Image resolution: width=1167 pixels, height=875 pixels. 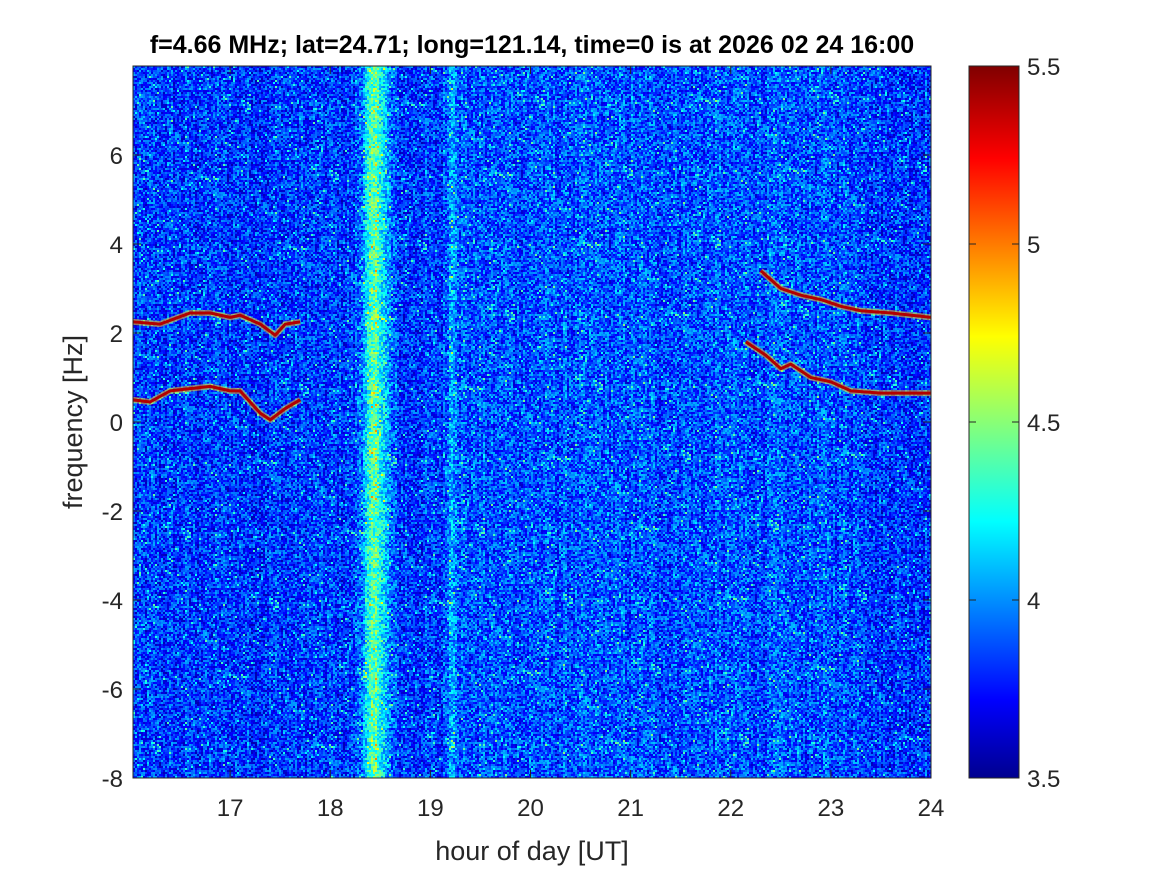 I want to click on trace-lower-left, so click(x=217, y=403).